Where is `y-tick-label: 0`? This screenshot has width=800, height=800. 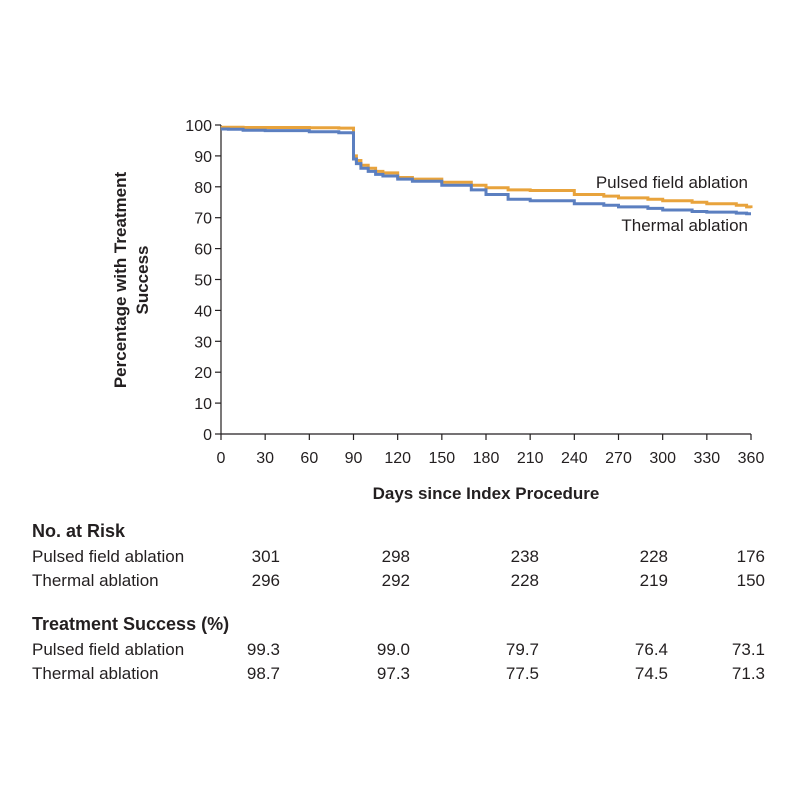
y-tick-label: 0 is located at coordinates (207, 435).